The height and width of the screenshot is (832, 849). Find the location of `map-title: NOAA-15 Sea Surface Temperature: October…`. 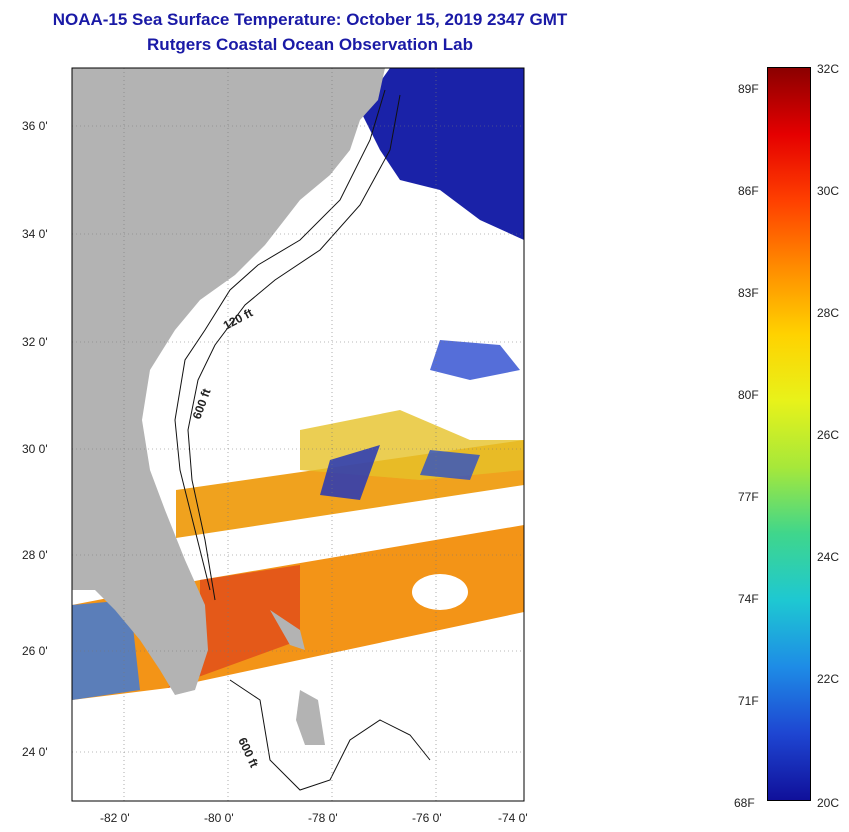

map-title: NOAA-15 Sea Surface Temperature: October… is located at coordinates (310, 19).